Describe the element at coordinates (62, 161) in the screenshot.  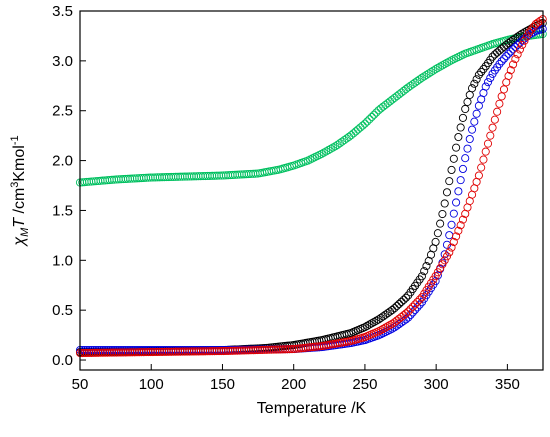
I see `y-tick-label: 2.0` at that location.